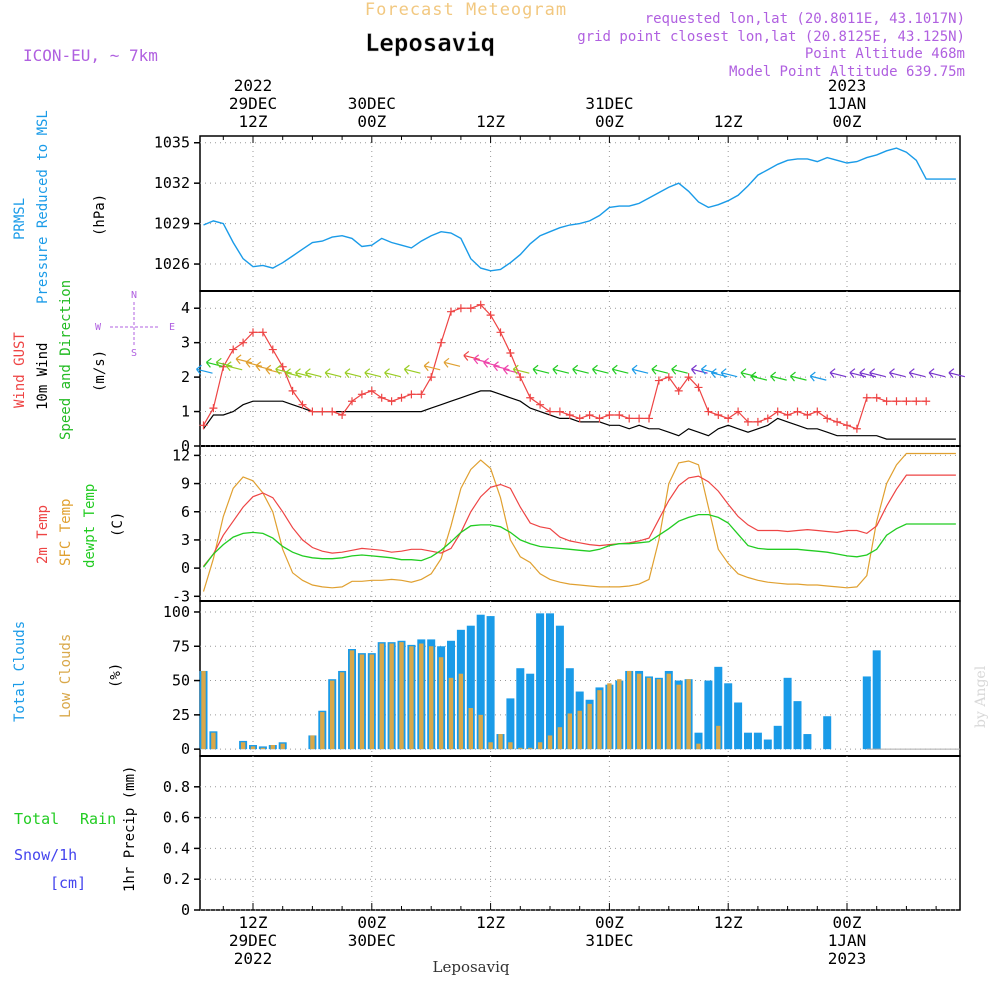  What do you see at coordinates (181, 455) in the screenshot?
I see `y-tick-label-temperature: 12` at bounding box center [181, 455].